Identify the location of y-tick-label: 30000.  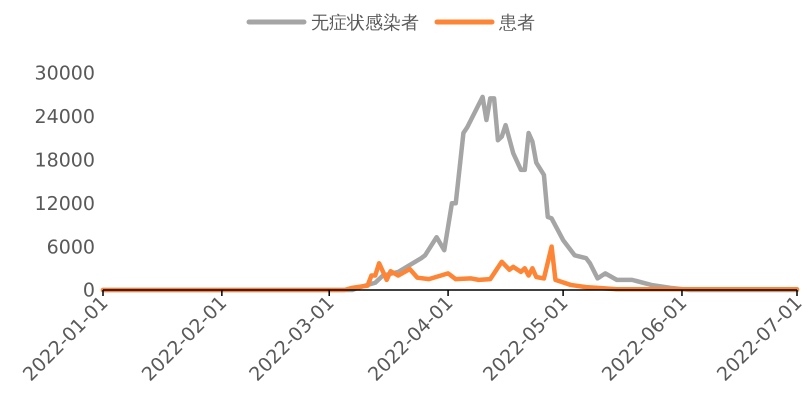
(64, 73).